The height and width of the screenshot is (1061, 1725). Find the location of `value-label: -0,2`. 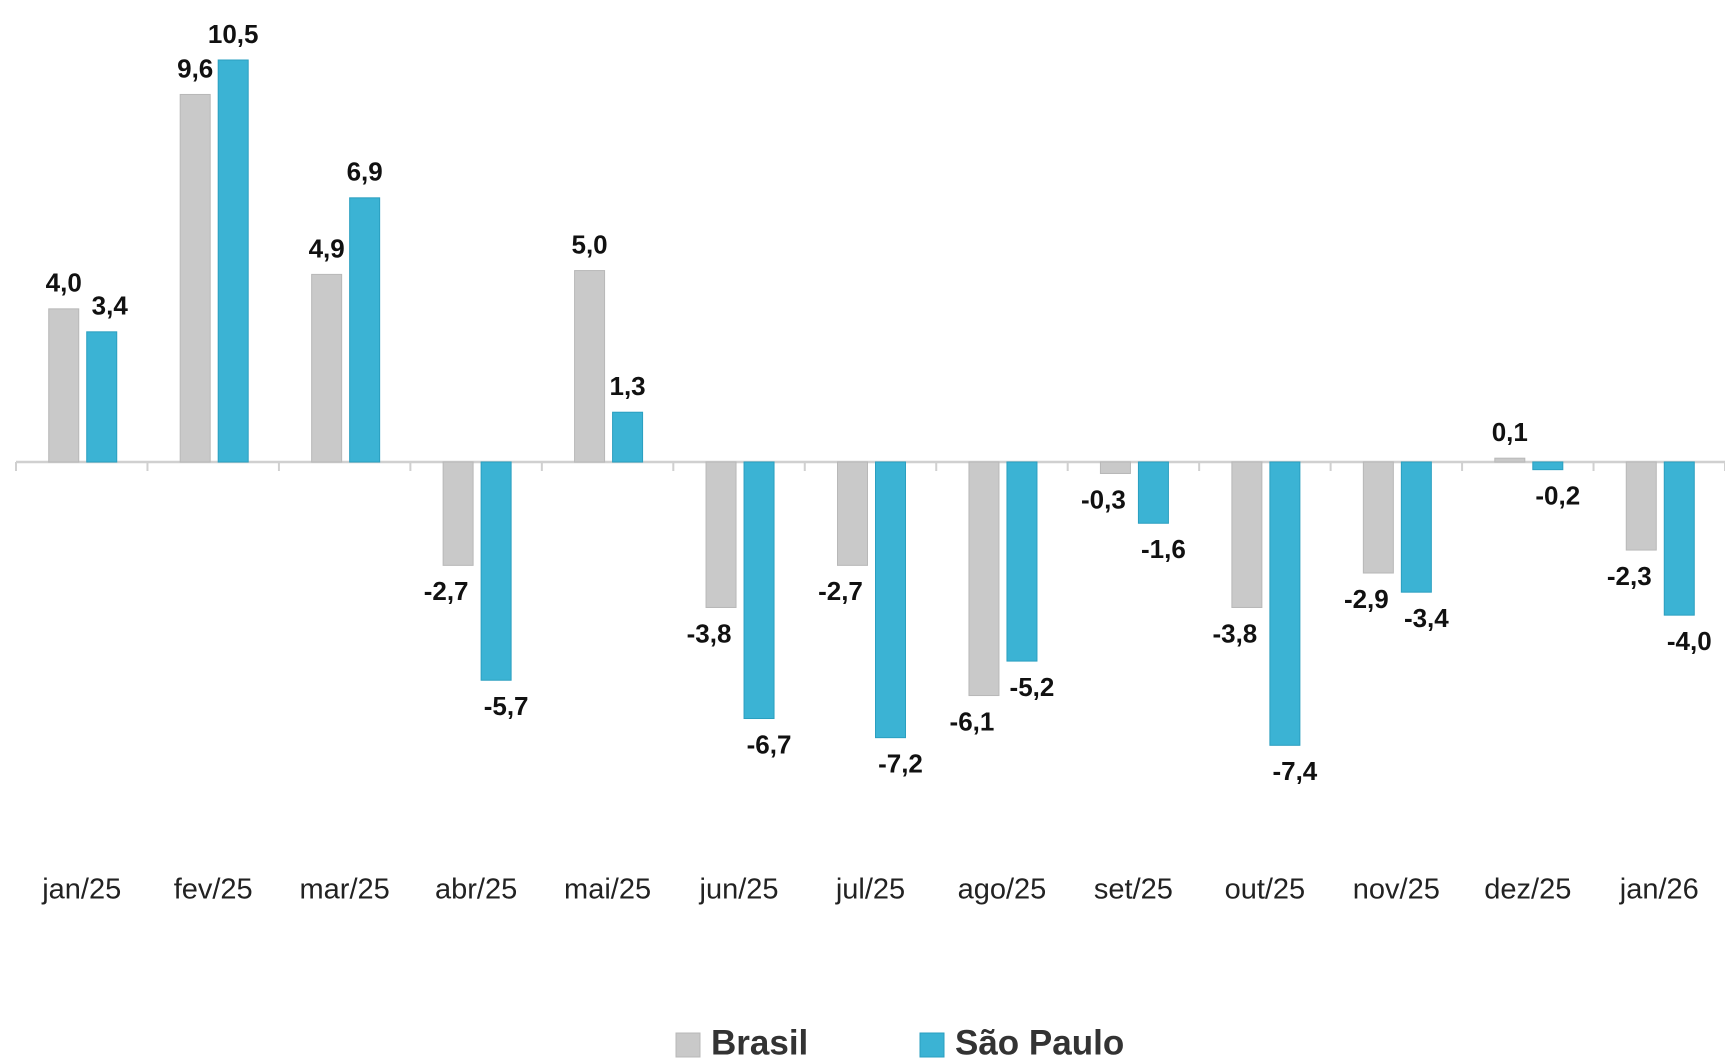

value-label: -0,2 is located at coordinates (1557, 496).